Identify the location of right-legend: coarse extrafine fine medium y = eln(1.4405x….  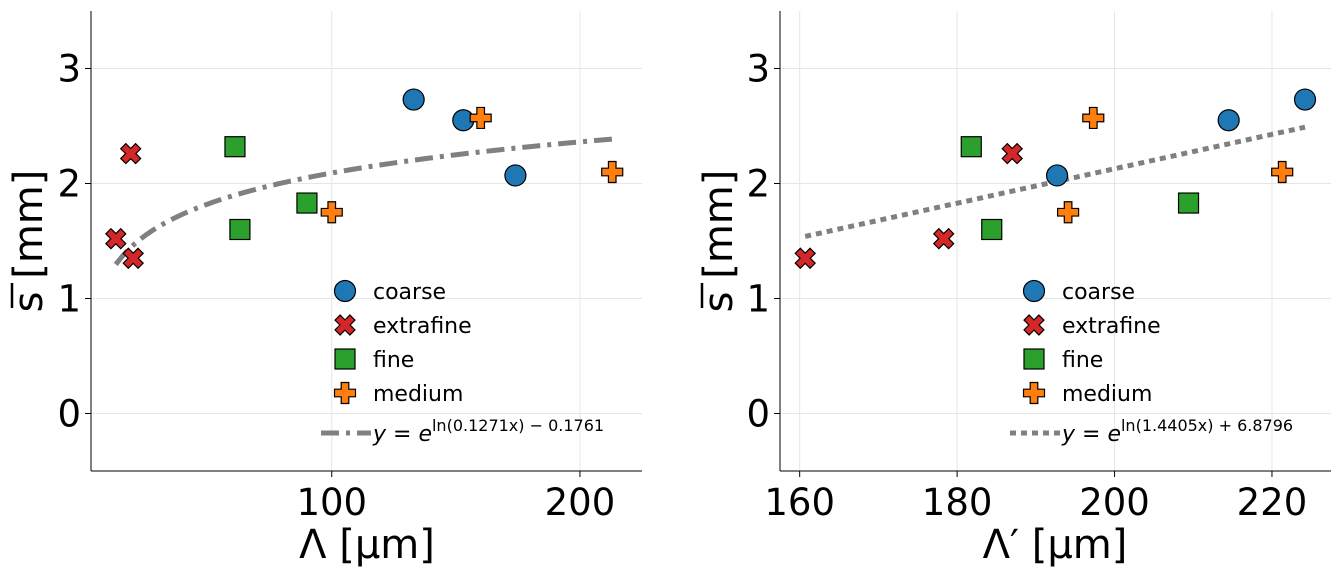
(1151, 363).